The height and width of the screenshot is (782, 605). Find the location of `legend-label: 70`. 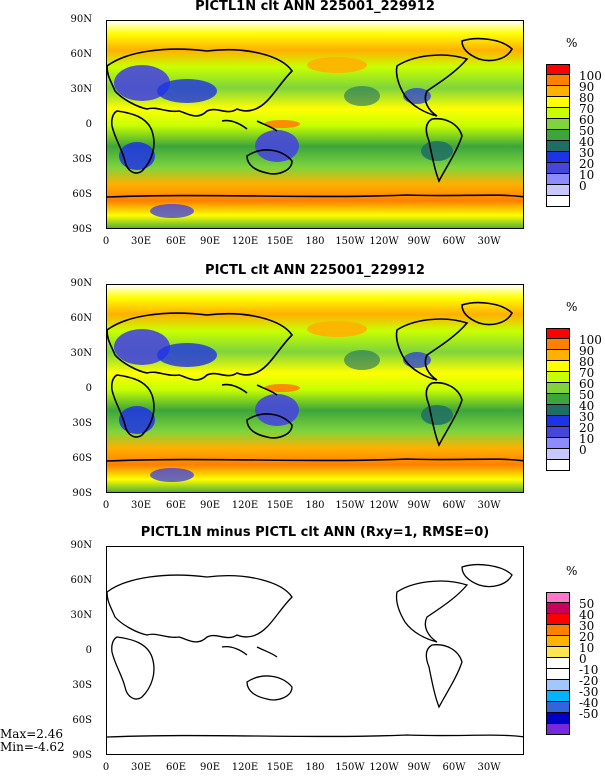

legend-label: 70 is located at coordinates (587, 373).